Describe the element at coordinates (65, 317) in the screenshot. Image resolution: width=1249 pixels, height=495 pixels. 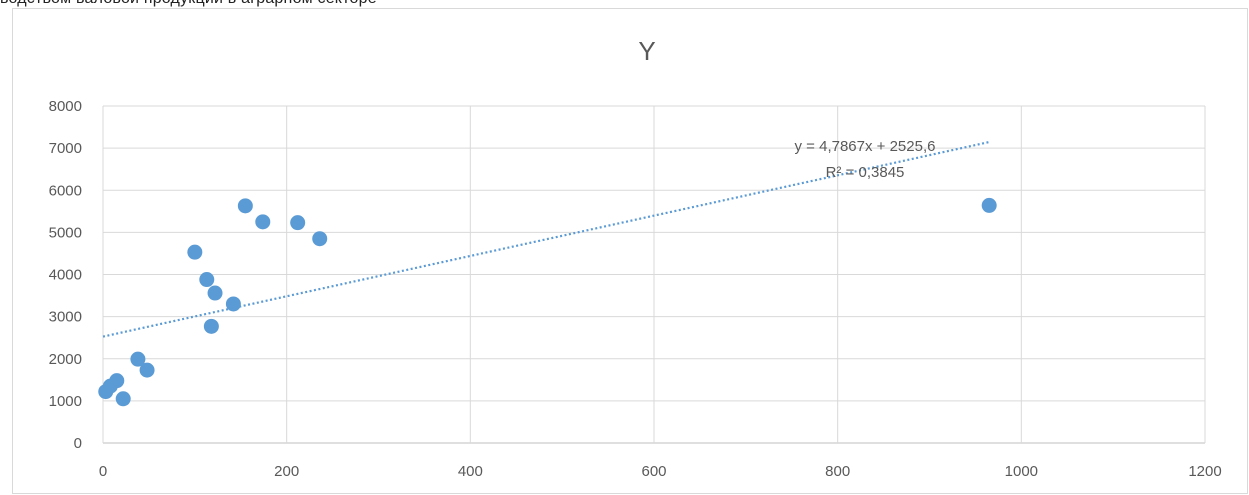
I see `y-tick-label: 3000` at that location.